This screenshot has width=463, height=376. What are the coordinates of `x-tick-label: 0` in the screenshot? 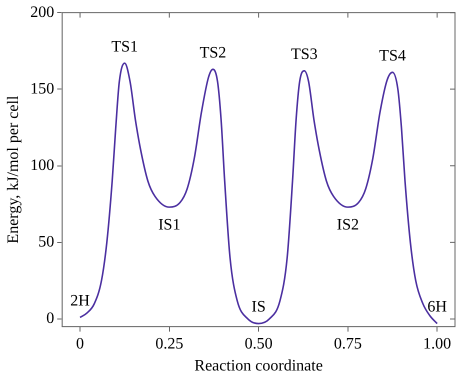 It's located at (80, 343).